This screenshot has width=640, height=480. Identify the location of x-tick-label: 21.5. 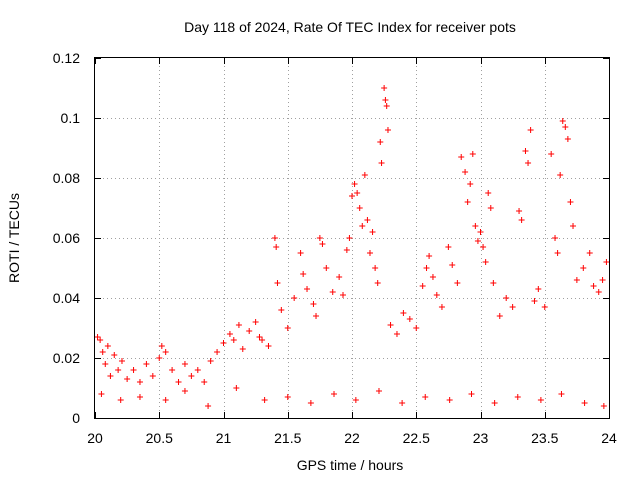
(287, 438).